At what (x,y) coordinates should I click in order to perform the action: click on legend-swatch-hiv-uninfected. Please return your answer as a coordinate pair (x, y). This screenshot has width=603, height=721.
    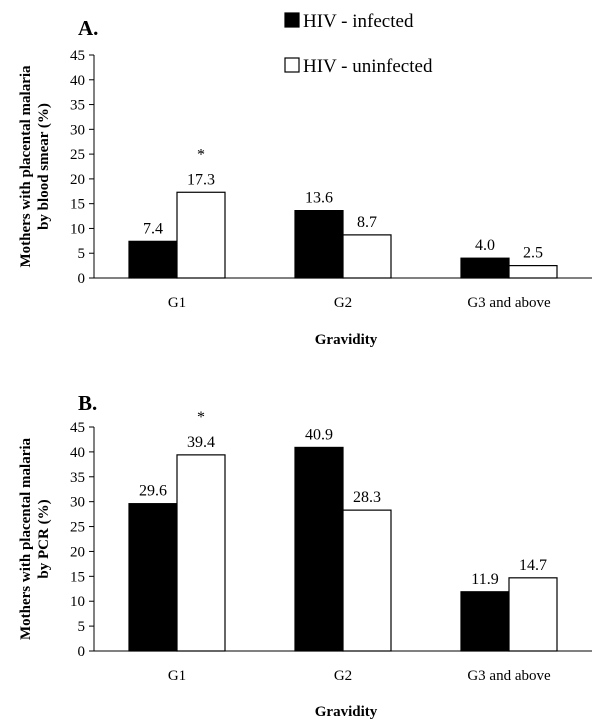
    Looking at the image, I should click on (292, 65).